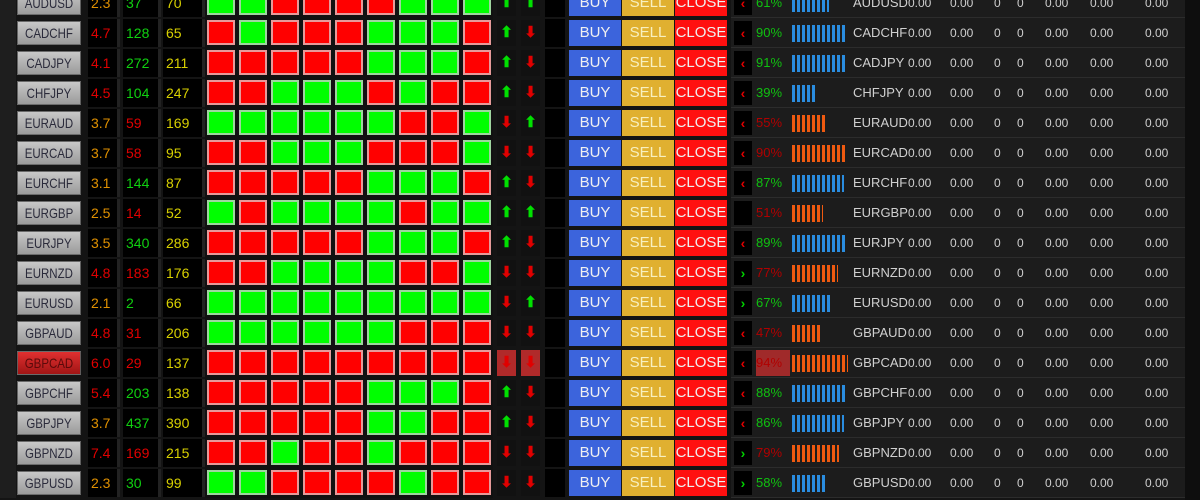  Describe the element at coordinates (769, 272) in the screenshot. I see `strength-percent: 77%` at that location.